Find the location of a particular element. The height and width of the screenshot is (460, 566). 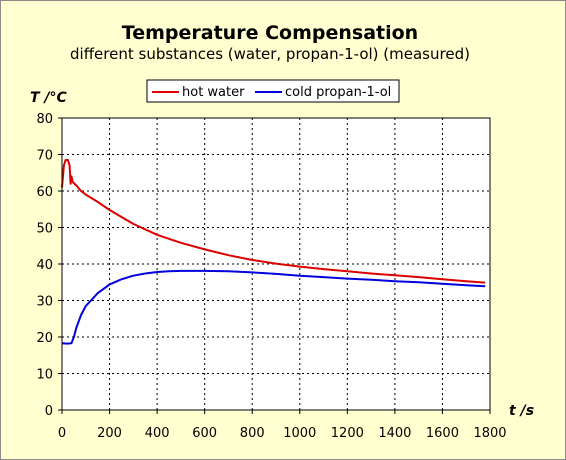

y-axis-variable: T is located at coordinates (35, 98).